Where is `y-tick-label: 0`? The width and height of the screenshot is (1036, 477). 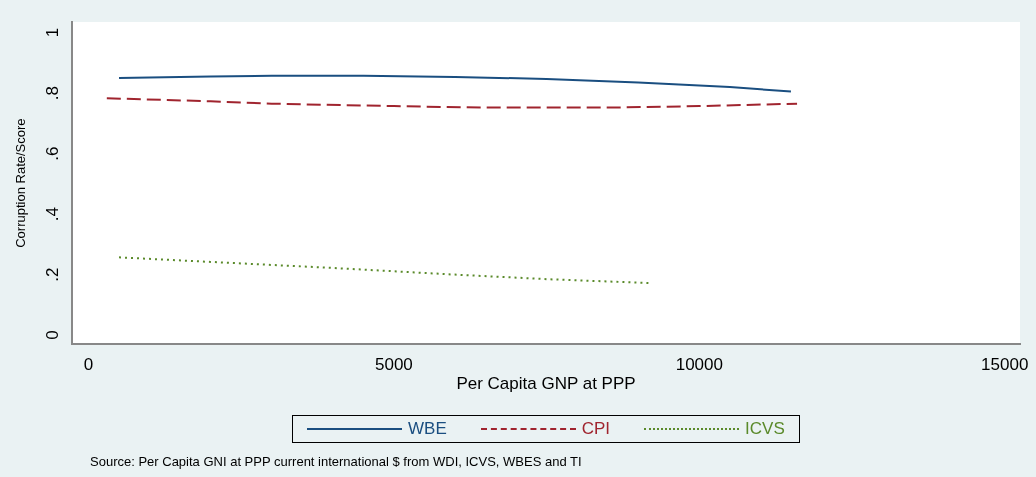
y-tick-label: 0 is located at coordinates (53, 335).